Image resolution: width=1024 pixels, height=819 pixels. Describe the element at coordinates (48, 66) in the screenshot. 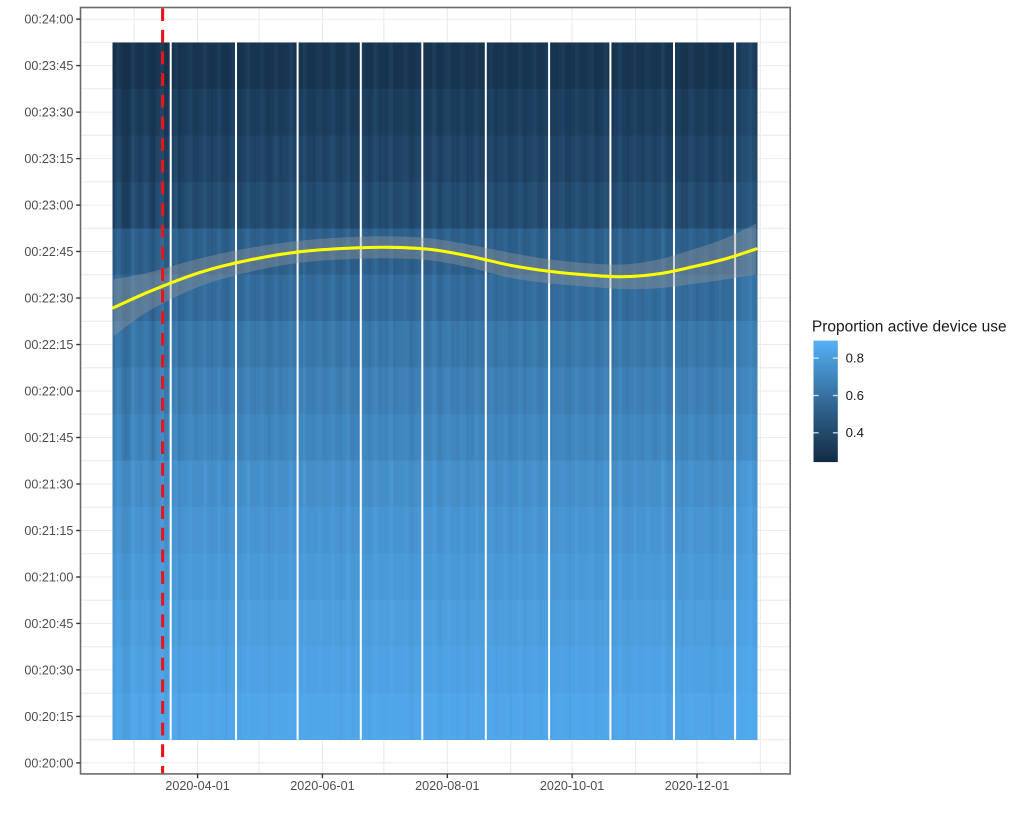

I see `svg-text: 00:23:45` at that location.